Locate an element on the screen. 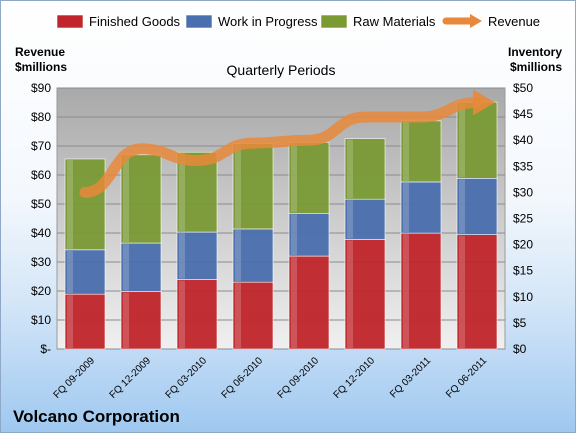  legend-label: Finished Goods is located at coordinates (135, 21).